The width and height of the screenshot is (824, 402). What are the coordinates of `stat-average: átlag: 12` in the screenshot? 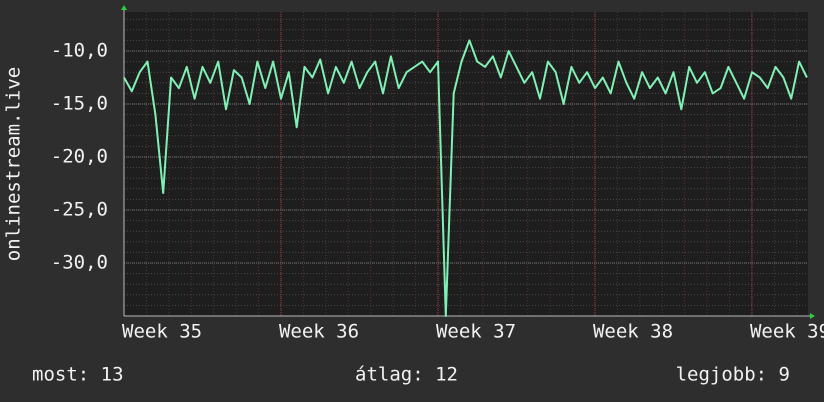 It's located at (406, 375).